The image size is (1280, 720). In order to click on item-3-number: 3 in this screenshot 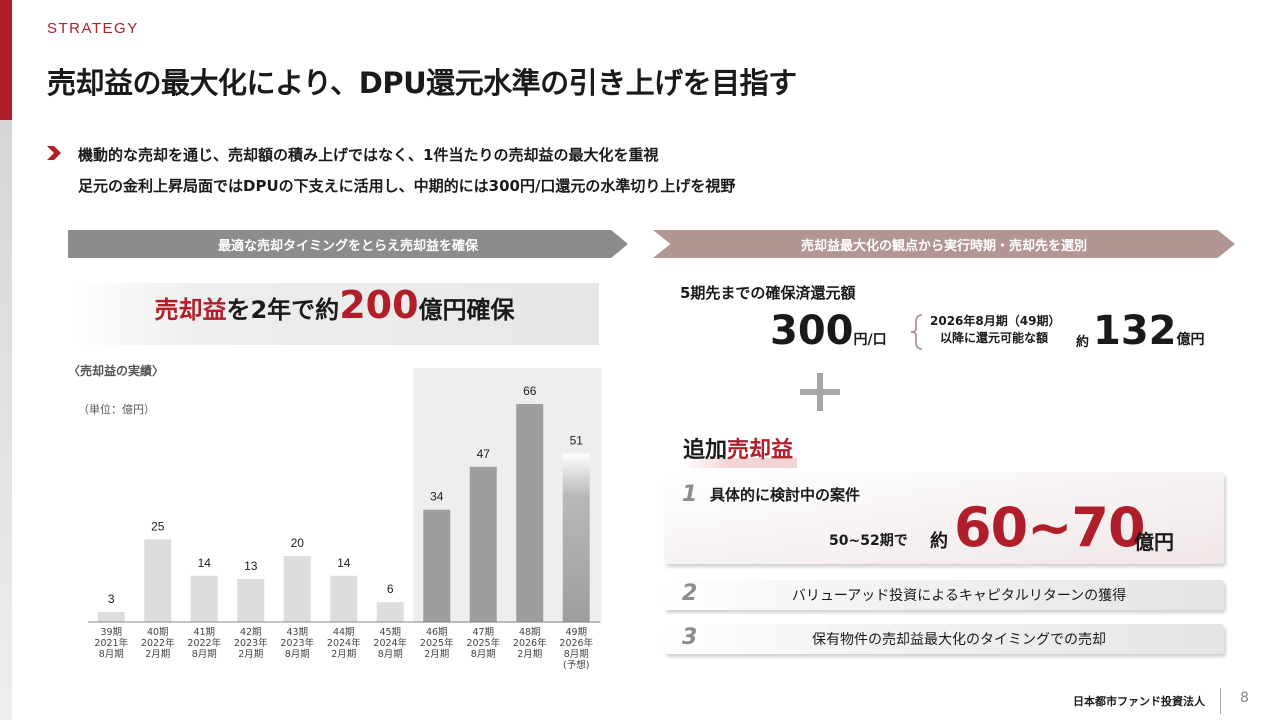, I will do `click(690, 637)`.